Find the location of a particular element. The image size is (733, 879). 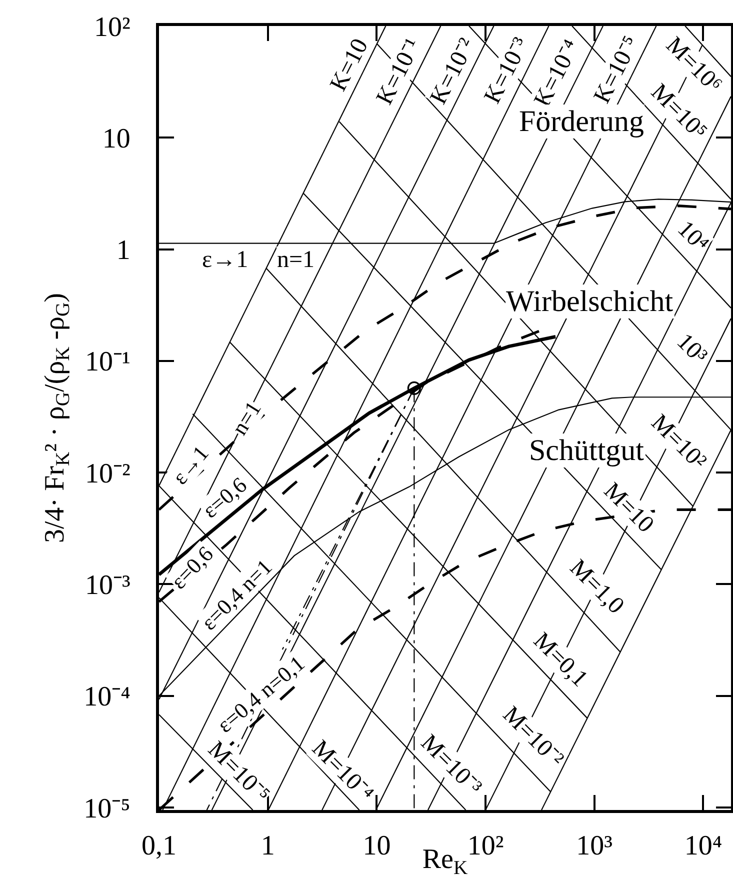

annotation: Förderung is located at coordinates (581, 121).